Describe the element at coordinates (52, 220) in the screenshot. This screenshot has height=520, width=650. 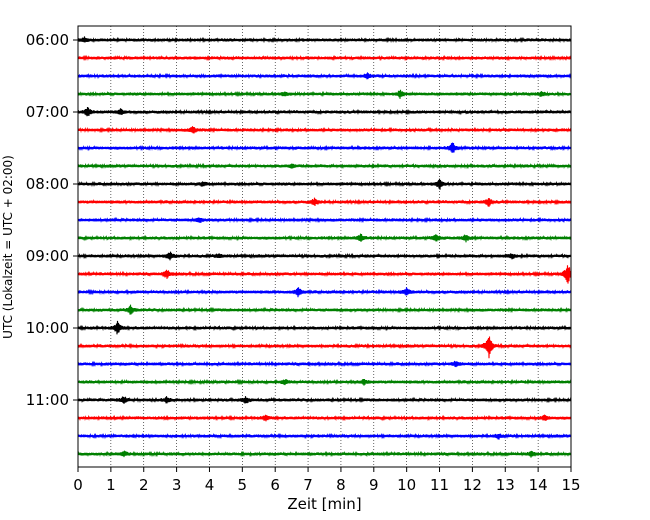
I see `y-axis: 06:00 07:00 08:00 09:00 10:00 11:00` at that location.